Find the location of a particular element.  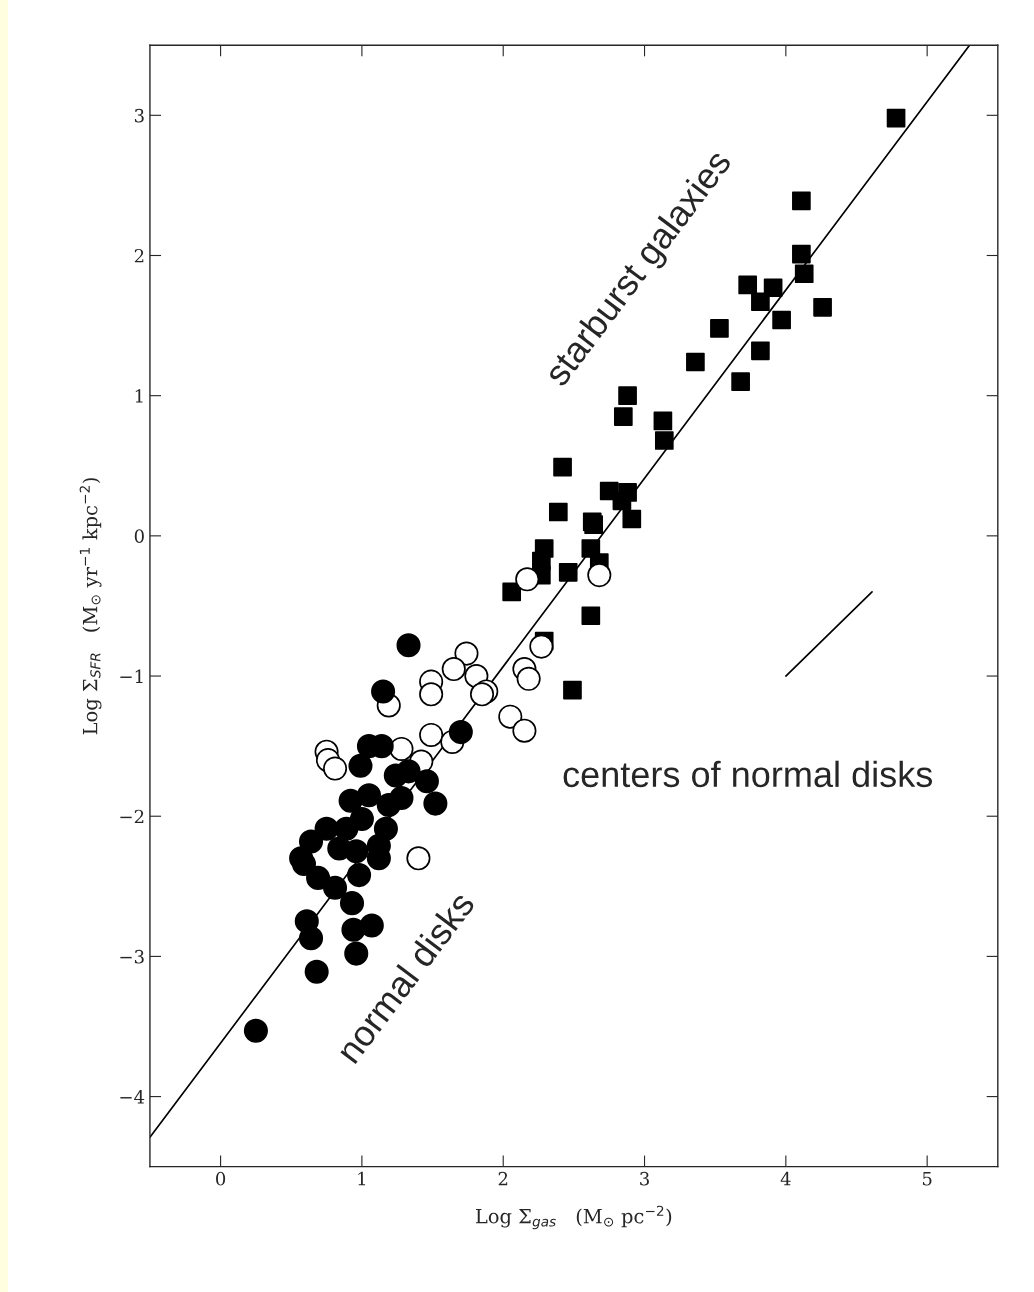

x-tick-label: 1 is located at coordinates (362, 1178).